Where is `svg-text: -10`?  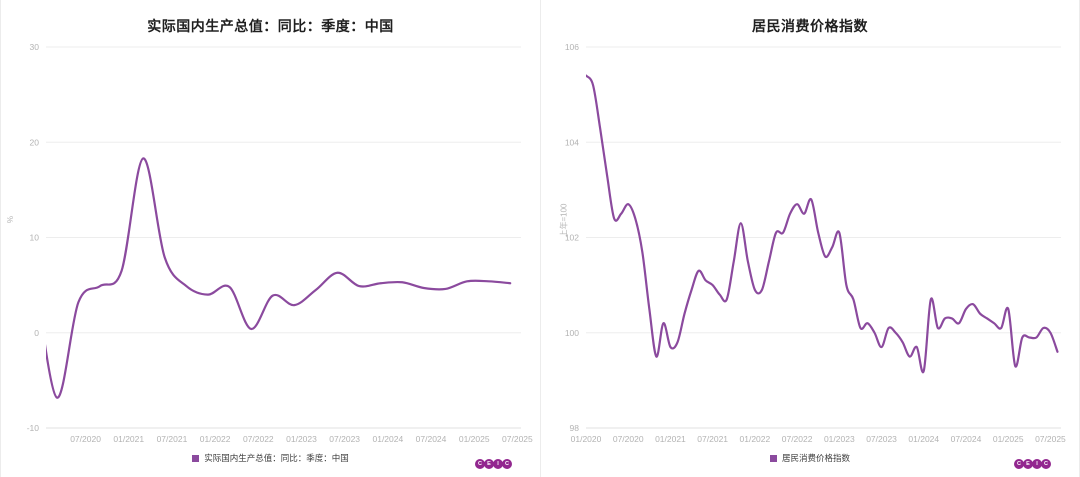
svg-text: -10 is located at coordinates (33, 428).